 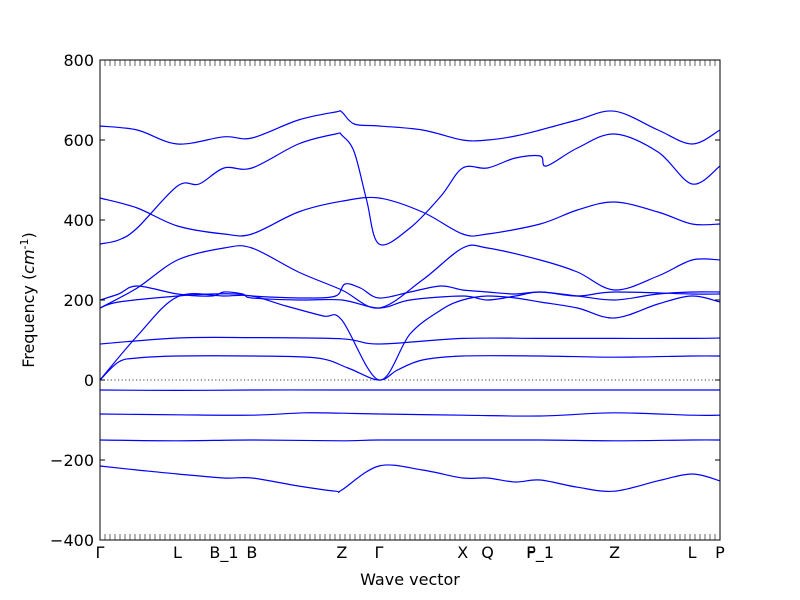 What do you see at coordinates (78, 140) in the screenshot?
I see `y-tick-label: 600` at bounding box center [78, 140].